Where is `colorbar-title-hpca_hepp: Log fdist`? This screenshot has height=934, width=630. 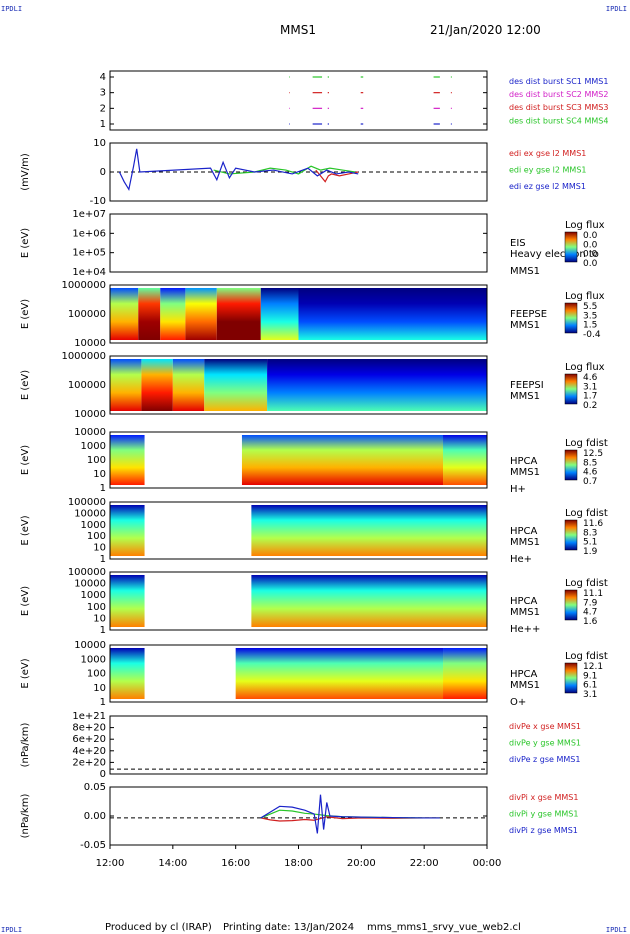
colorbar-title-hpca_hepp: Log fdist is located at coordinates (586, 583).